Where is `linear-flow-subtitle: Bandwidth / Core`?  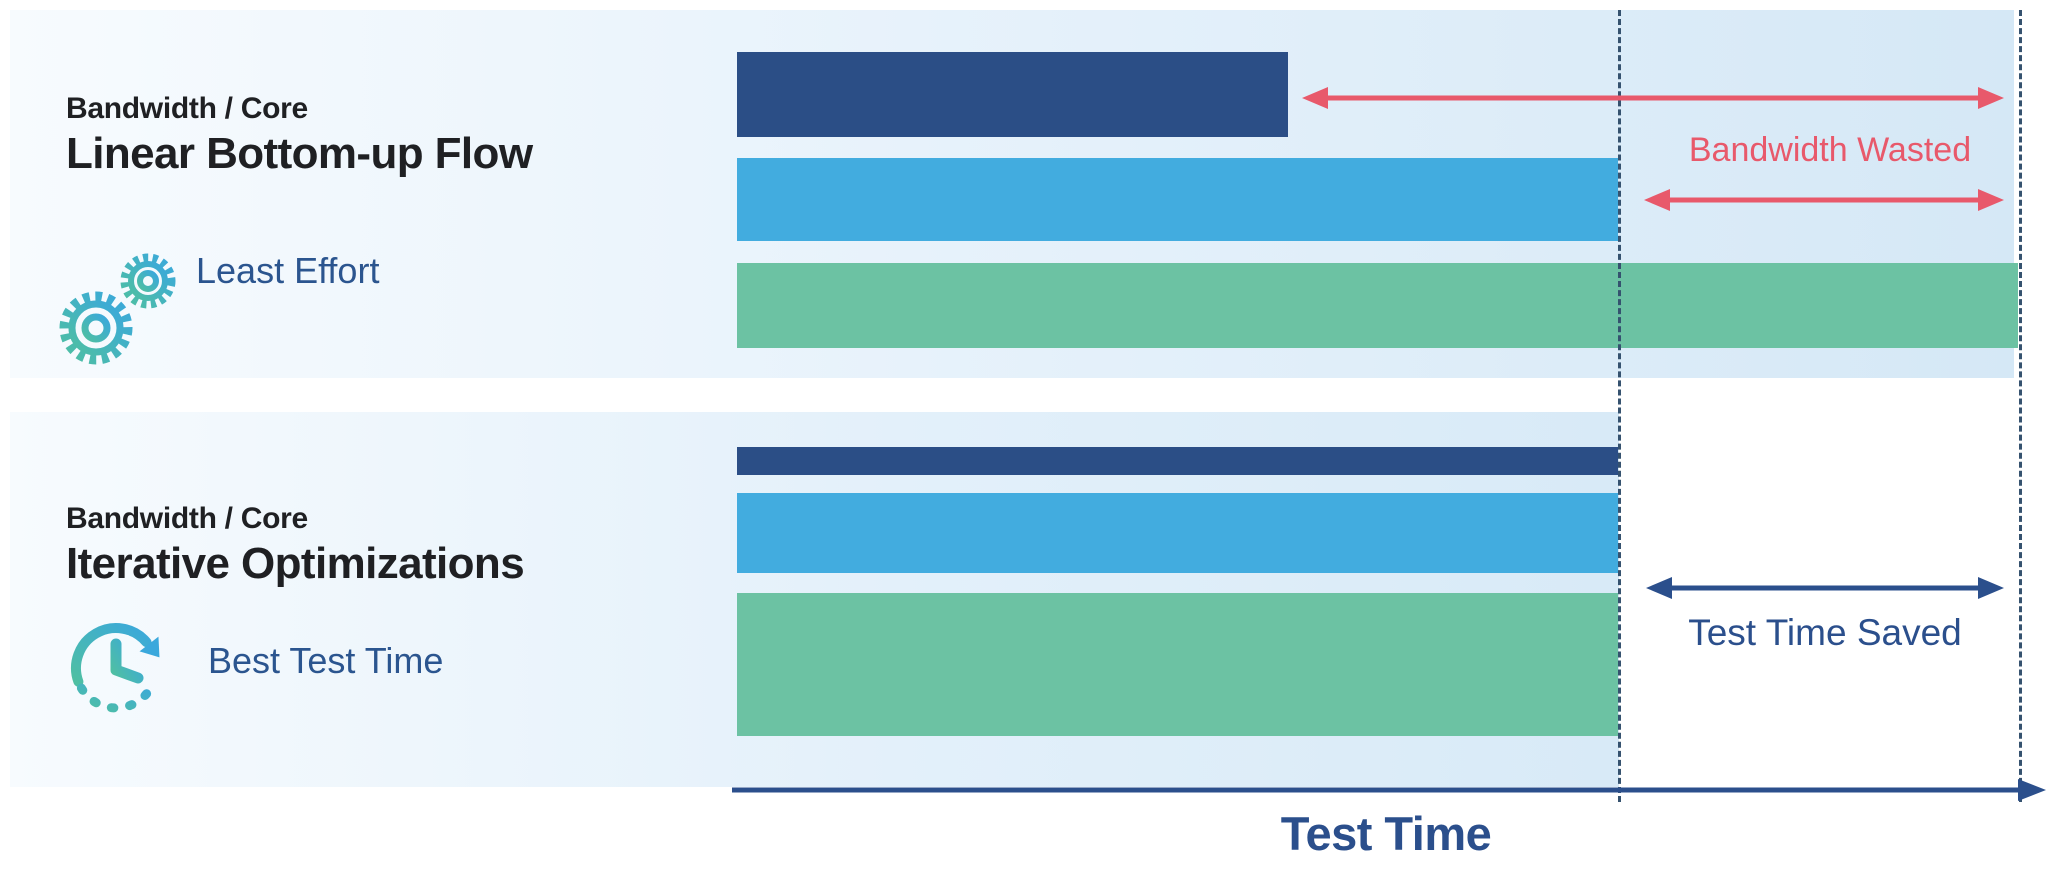 linear-flow-subtitle: Bandwidth / Core is located at coordinates (187, 108).